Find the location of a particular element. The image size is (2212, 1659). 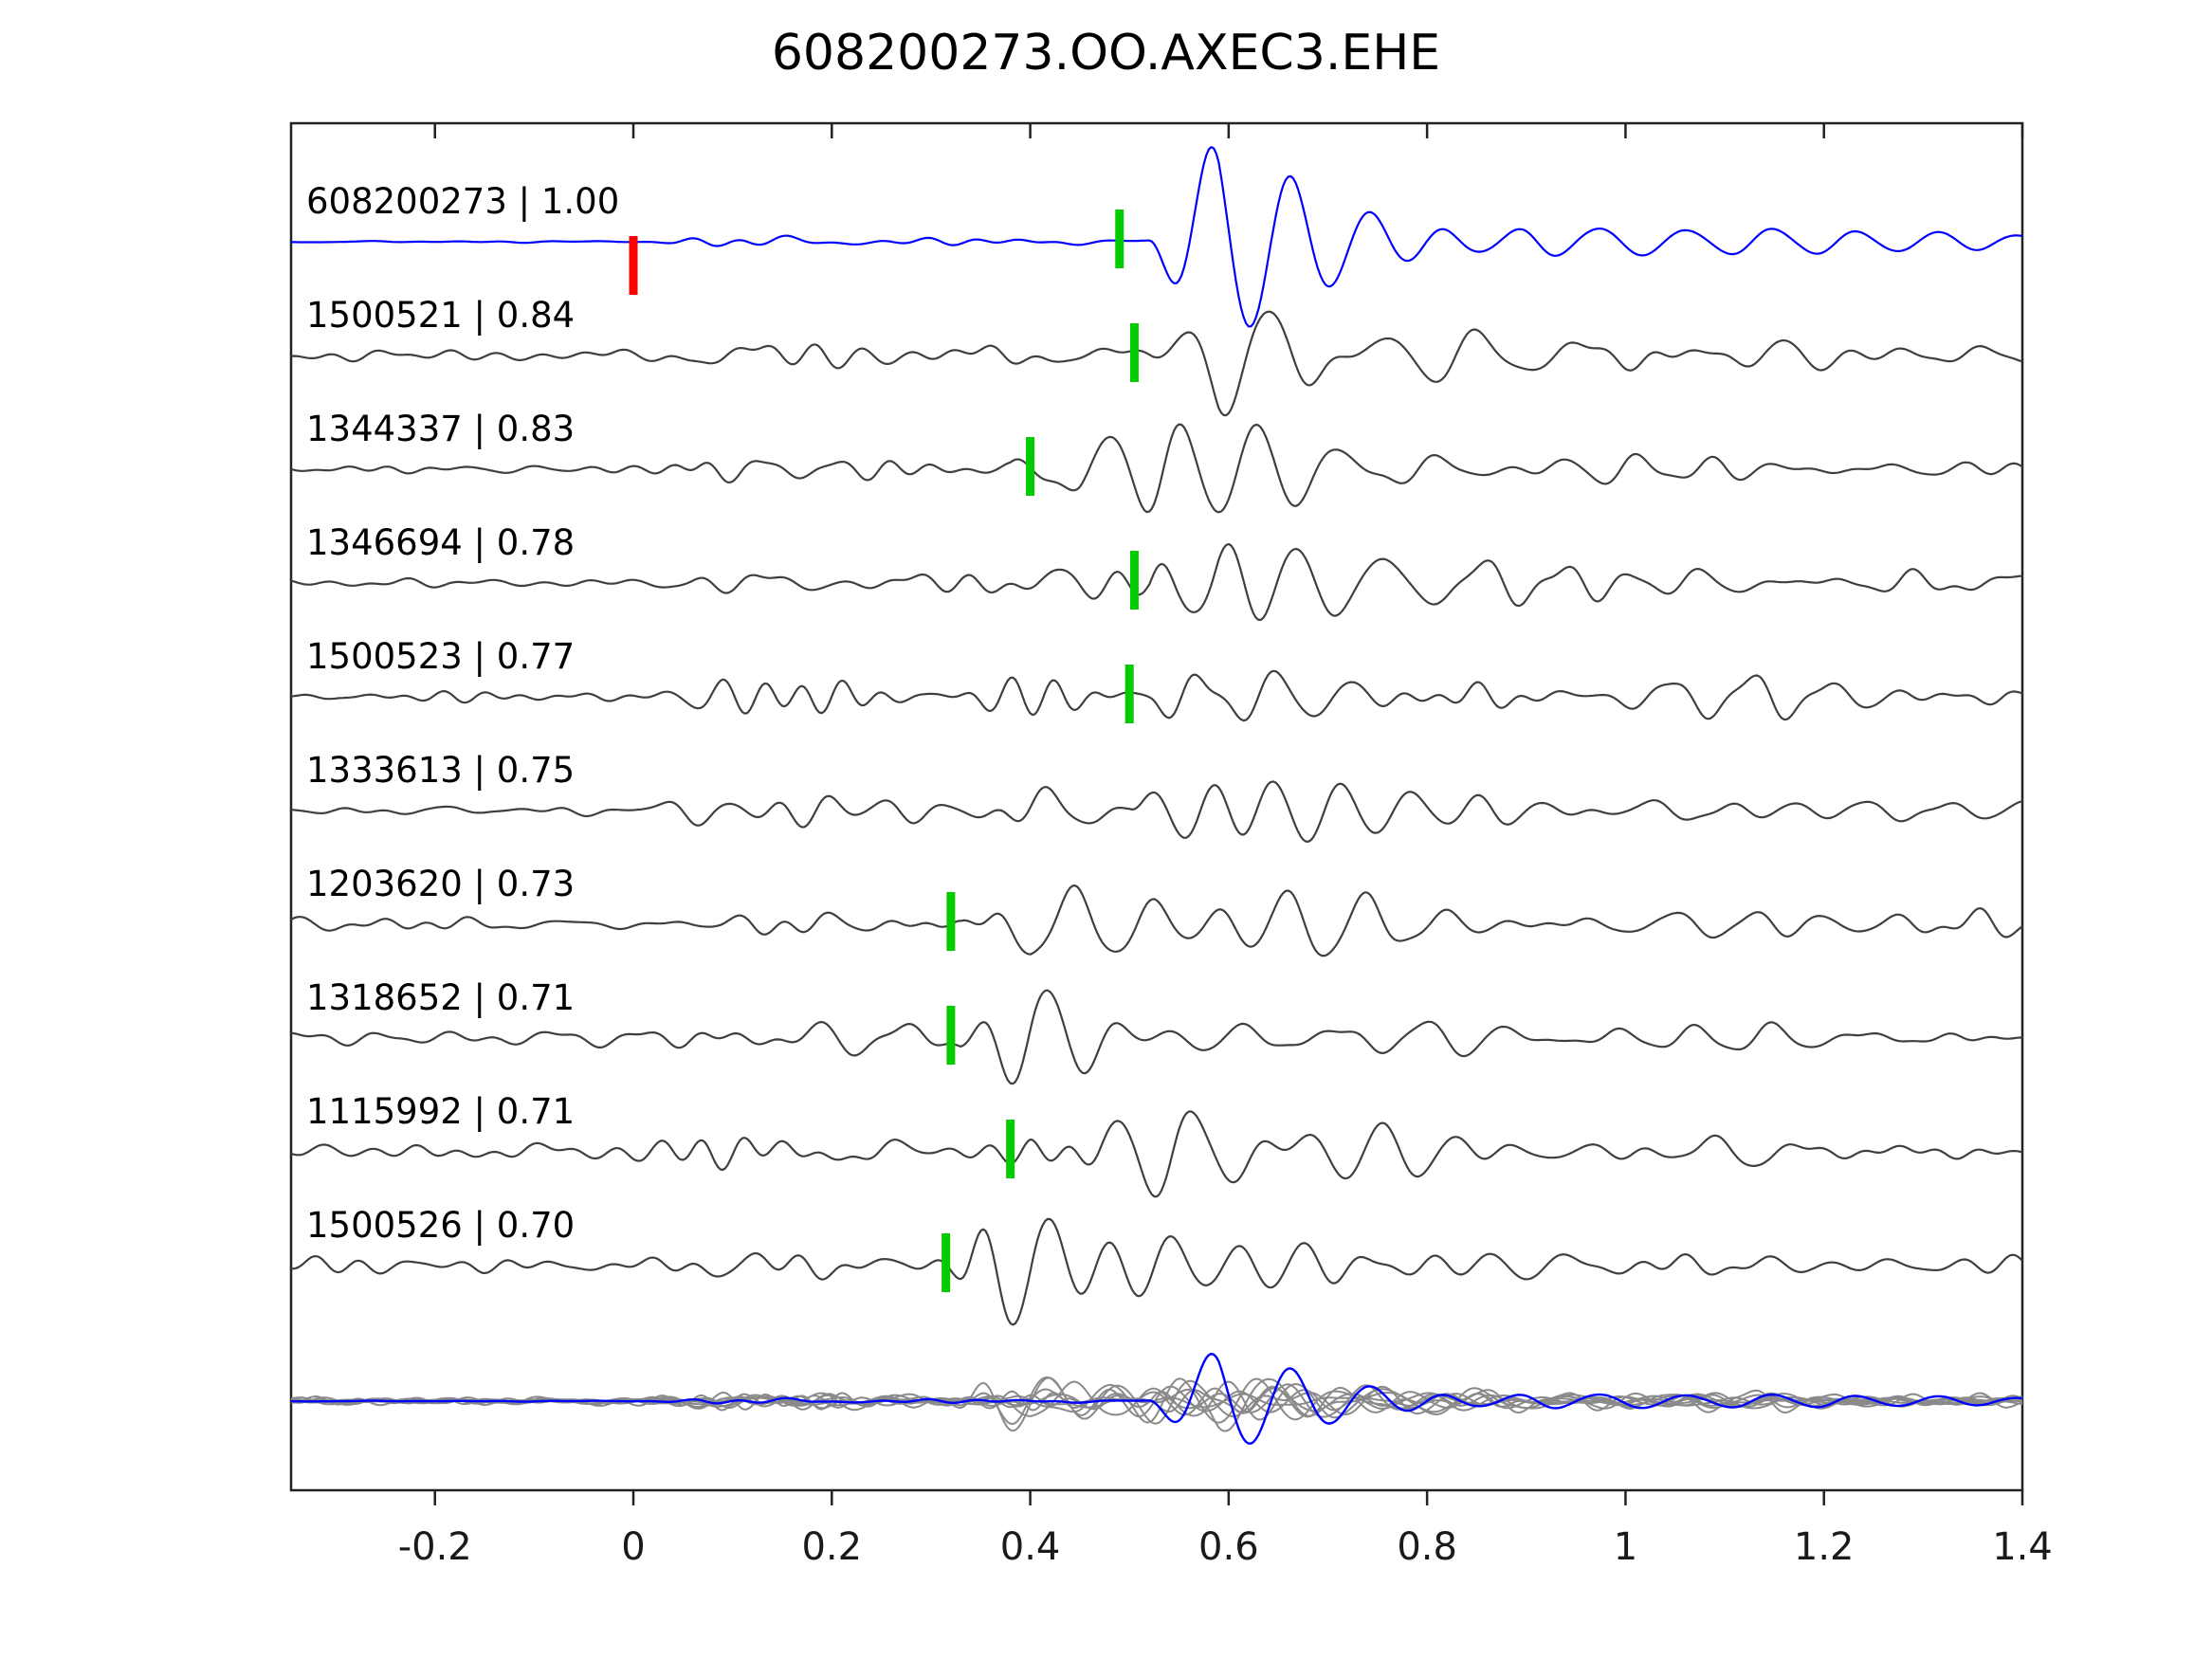

x-tick-label: 1.2 is located at coordinates (1824, 1547).